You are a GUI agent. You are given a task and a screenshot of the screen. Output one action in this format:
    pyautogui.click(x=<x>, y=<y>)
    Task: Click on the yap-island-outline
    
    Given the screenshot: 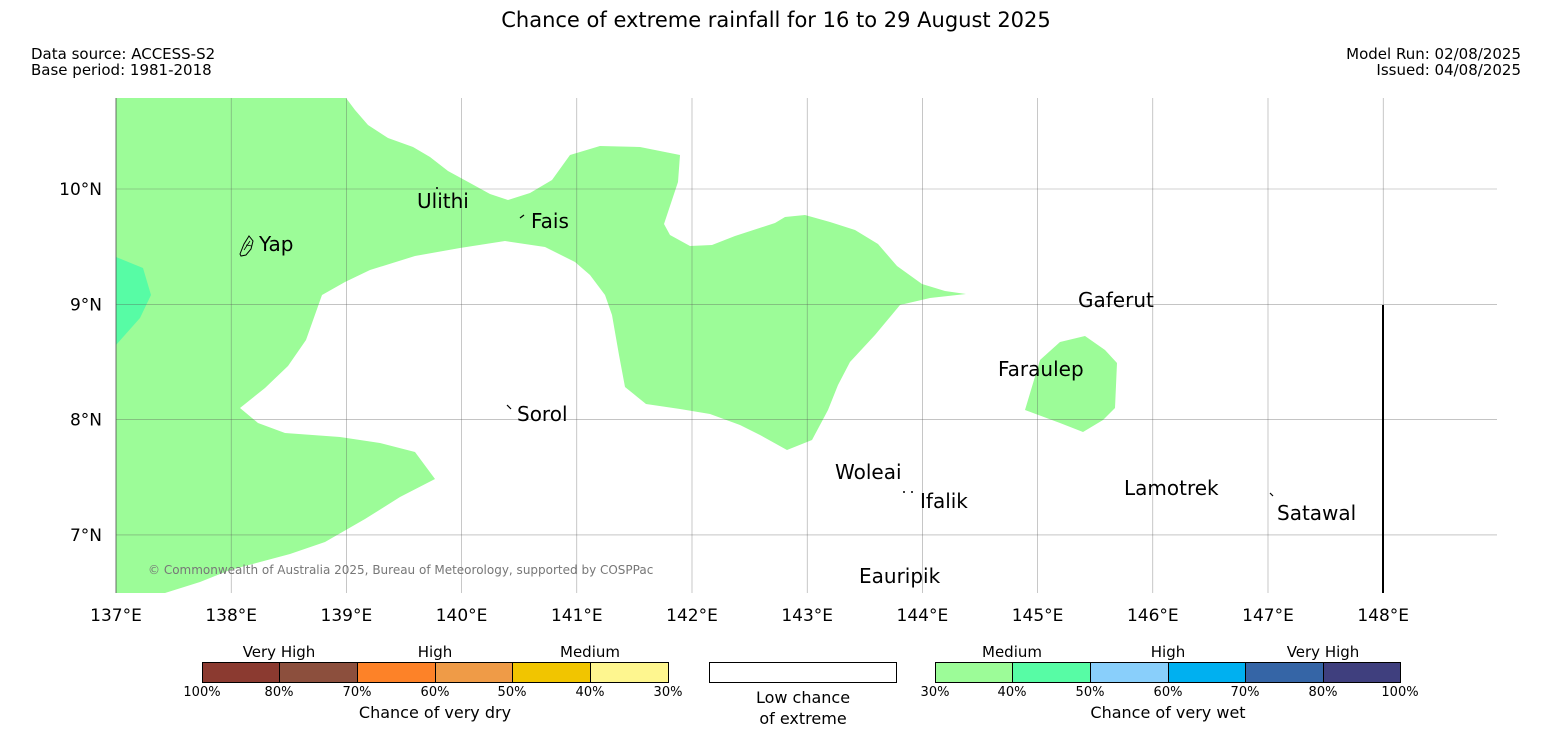 What is the action you would take?
    pyautogui.click(x=246, y=246)
    